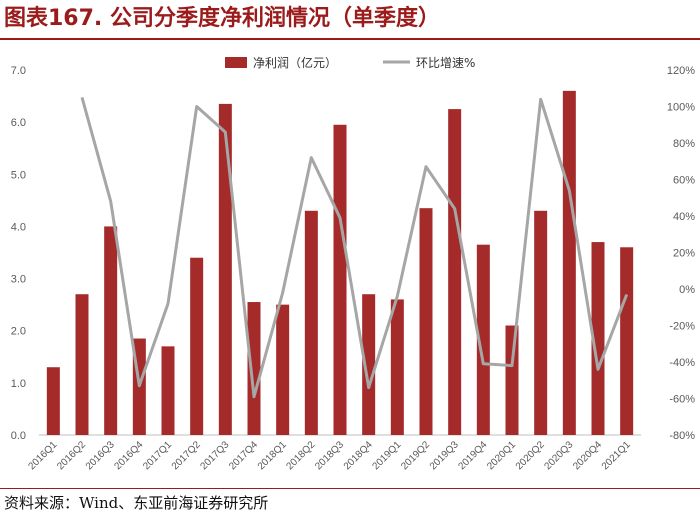 The height and width of the screenshot is (517, 700). I want to click on legend: 净利润（亿元） 环比增速%, so click(350, 62).